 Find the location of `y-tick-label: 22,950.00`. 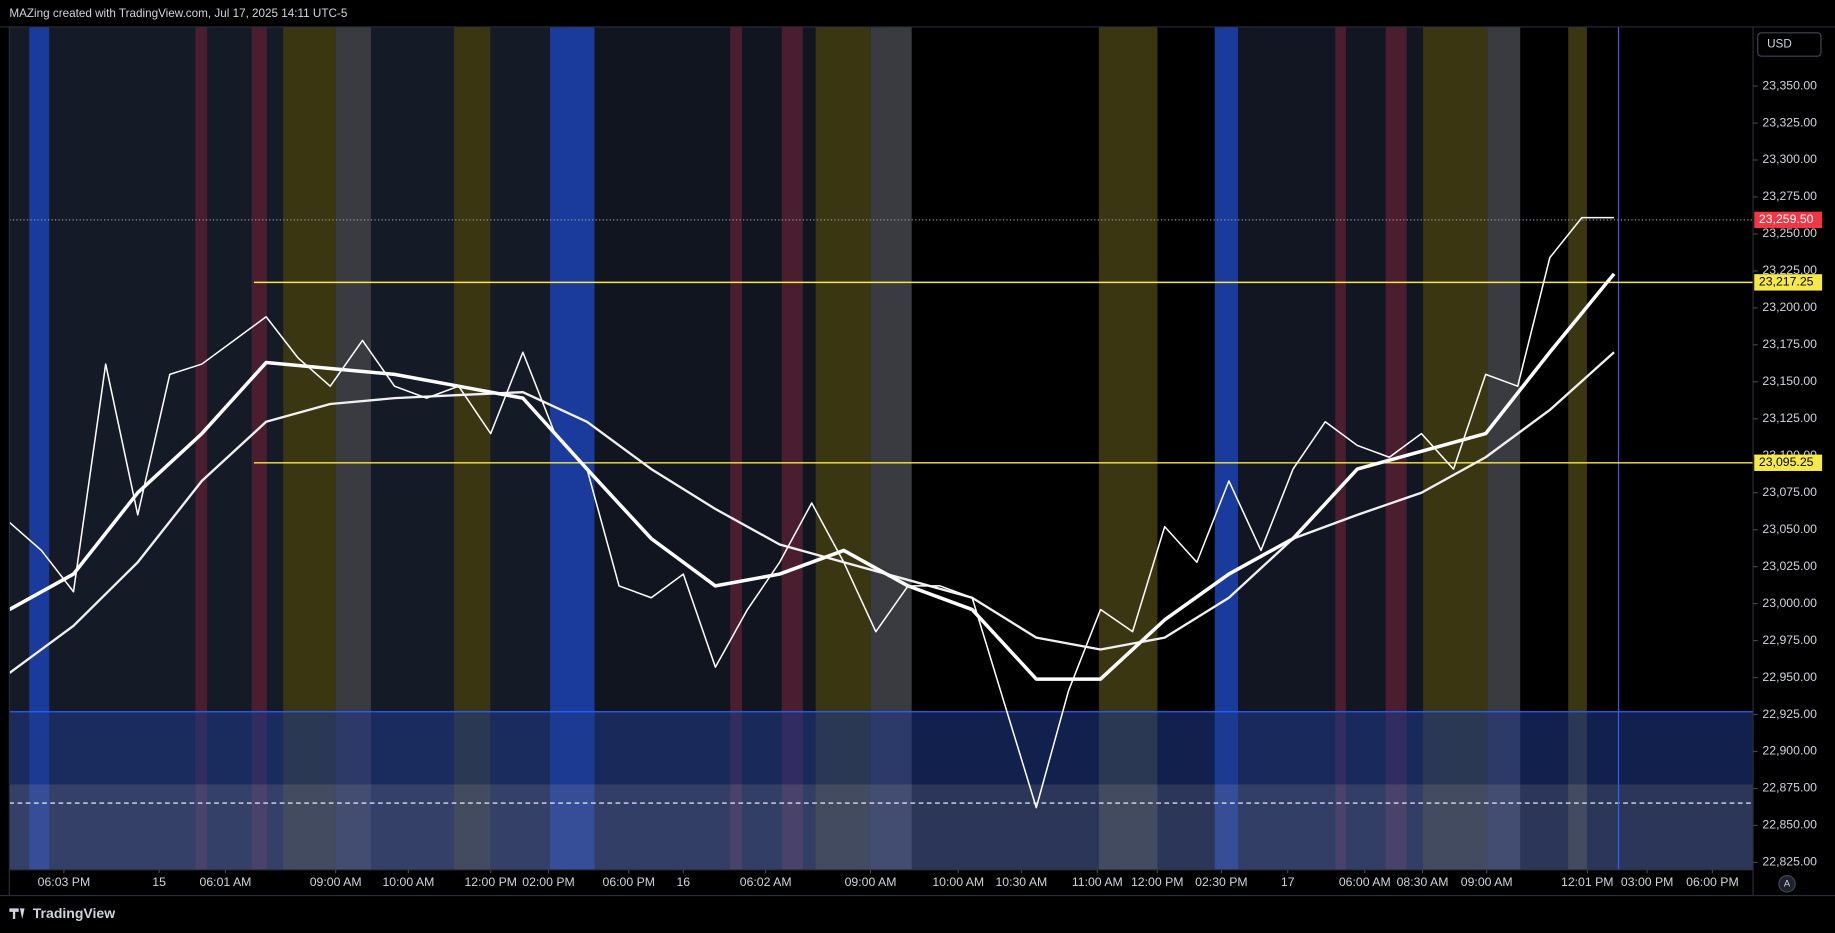

y-tick-label: 22,950.00 is located at coordinates (1789, 677).